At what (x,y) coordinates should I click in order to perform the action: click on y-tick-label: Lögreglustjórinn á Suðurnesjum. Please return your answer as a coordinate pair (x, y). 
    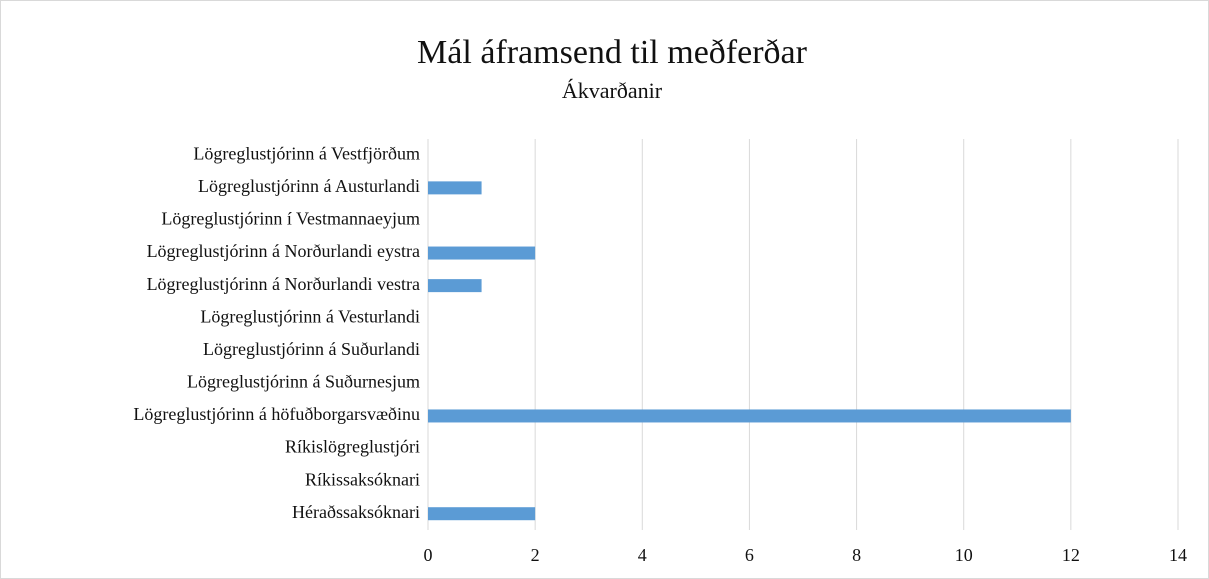
    Looking at the image, I should click on (303, 382).